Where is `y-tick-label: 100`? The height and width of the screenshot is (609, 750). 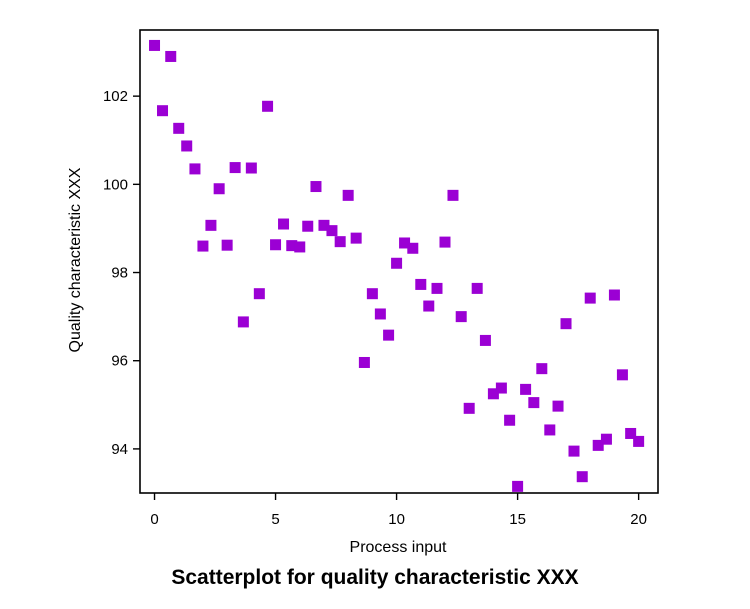
y-tick-label: 100 is located at coordinates (115, 184).